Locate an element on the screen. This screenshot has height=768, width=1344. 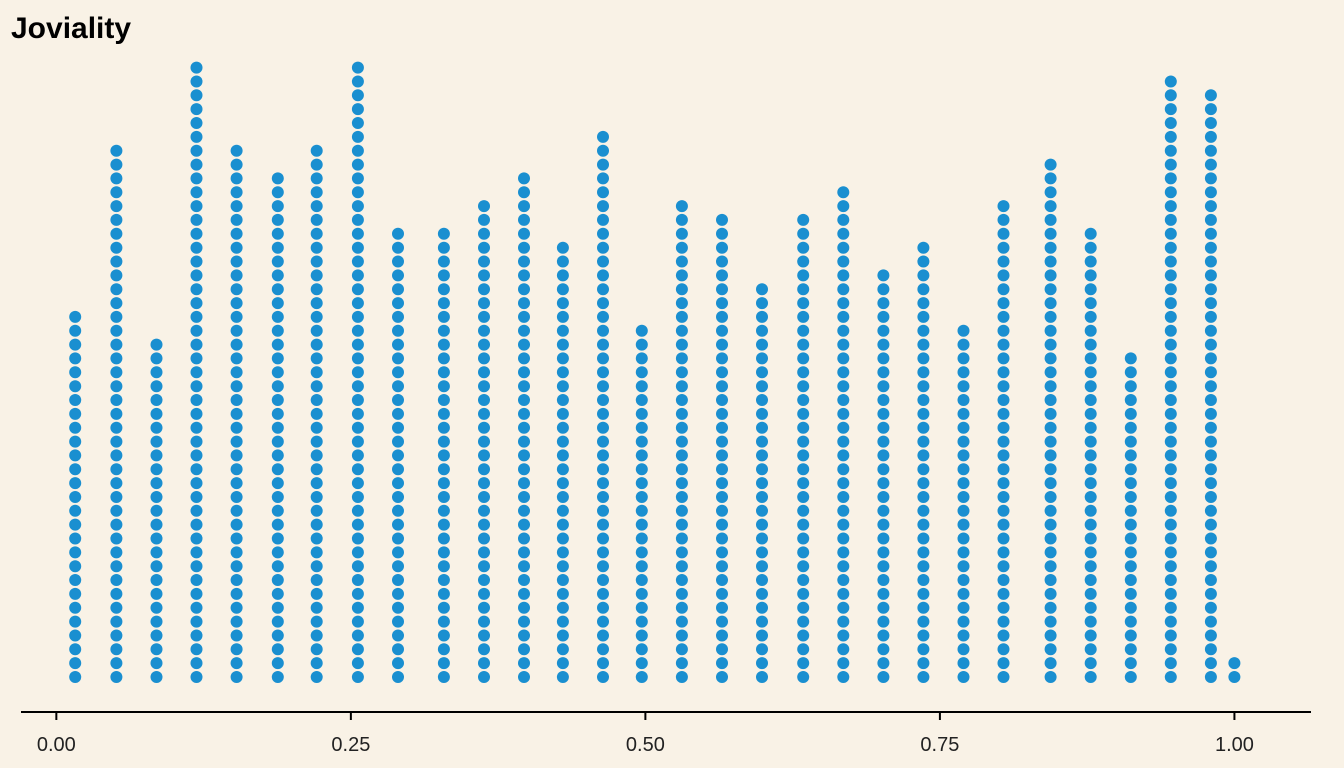
x-axis-ticks: 0.00 0.25 0.50 0.75 1.00 is located at coordinates (645, 734).